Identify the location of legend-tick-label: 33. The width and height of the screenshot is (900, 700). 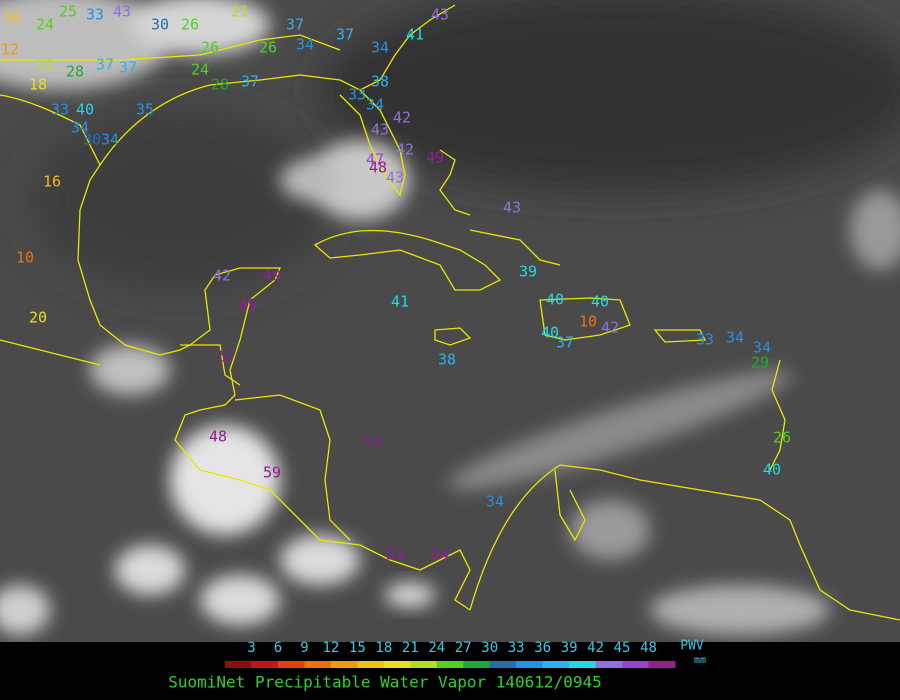
(516, 648).